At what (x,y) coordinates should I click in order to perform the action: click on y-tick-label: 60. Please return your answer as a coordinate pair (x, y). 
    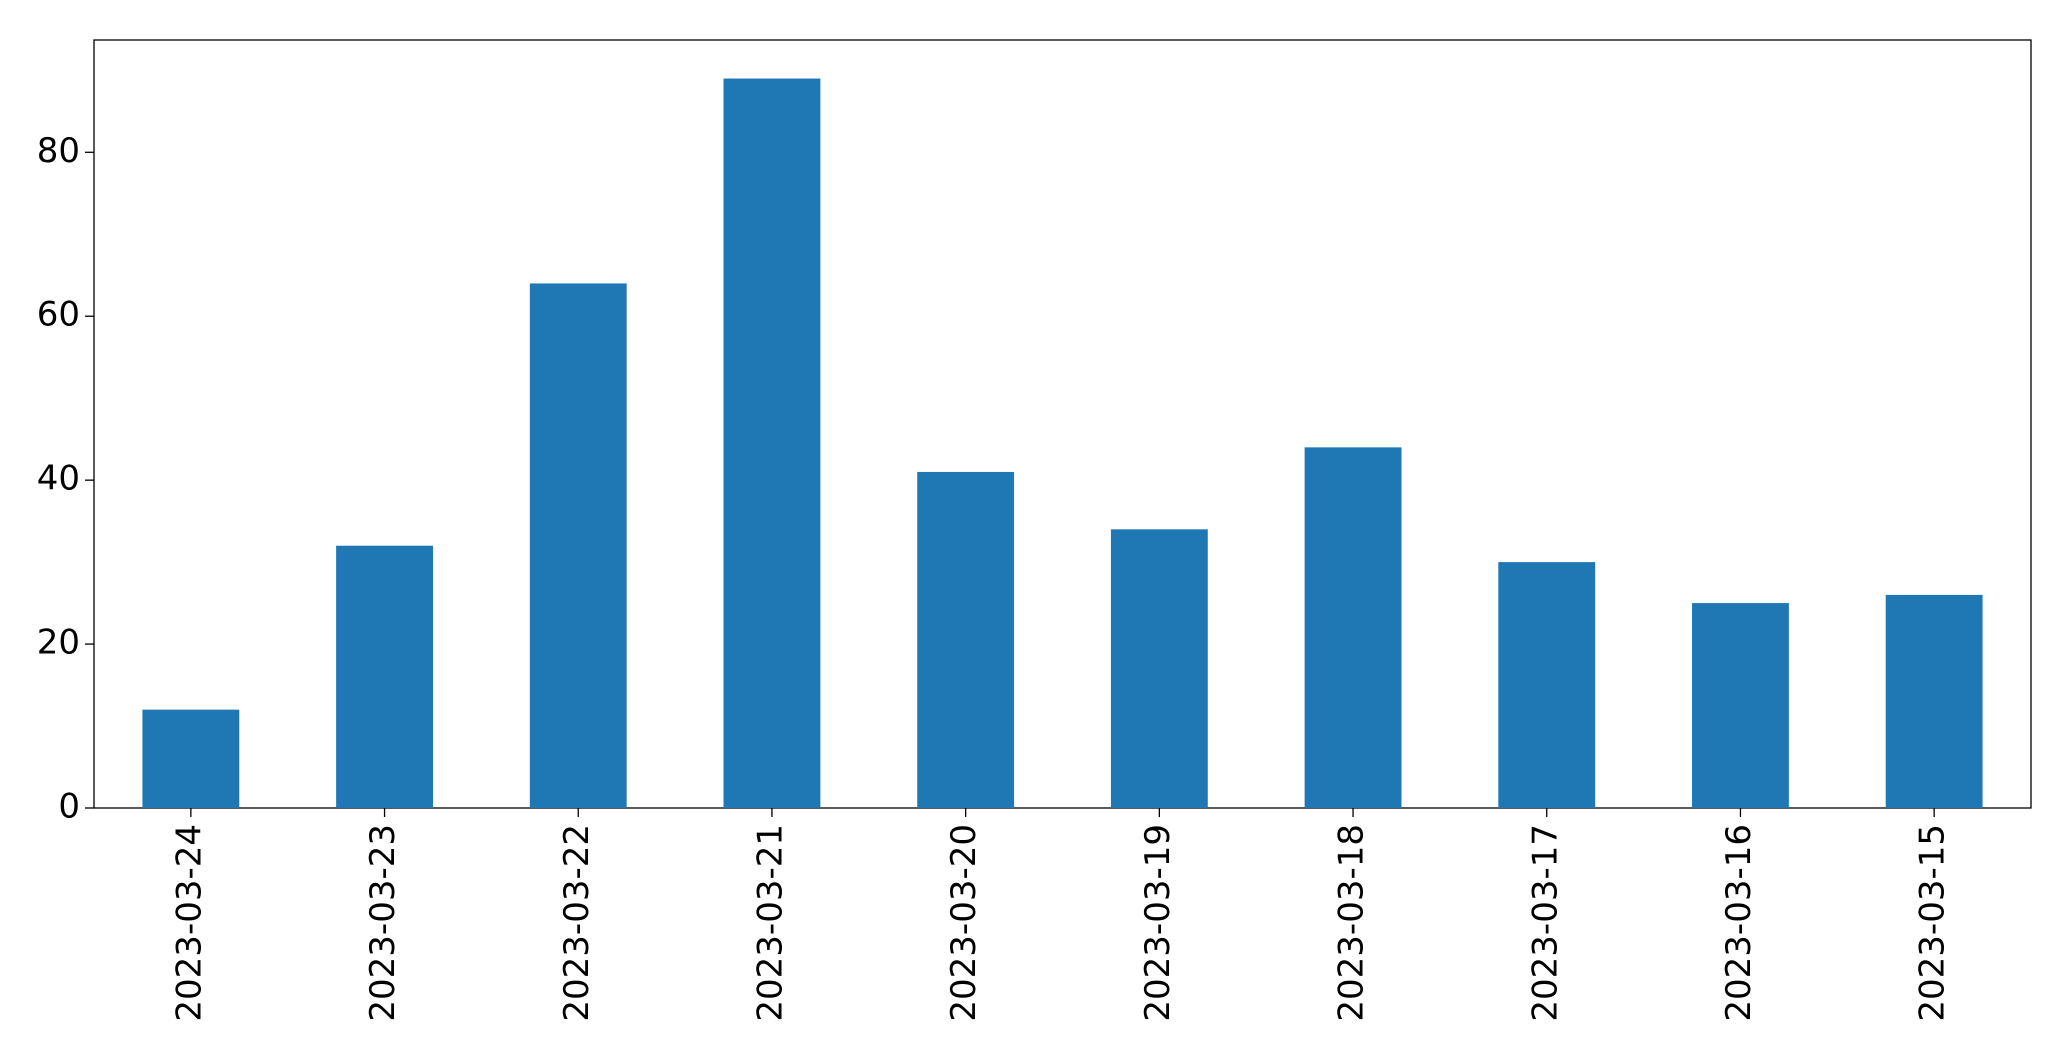
    Looking at the image, I should click on (58, 315).